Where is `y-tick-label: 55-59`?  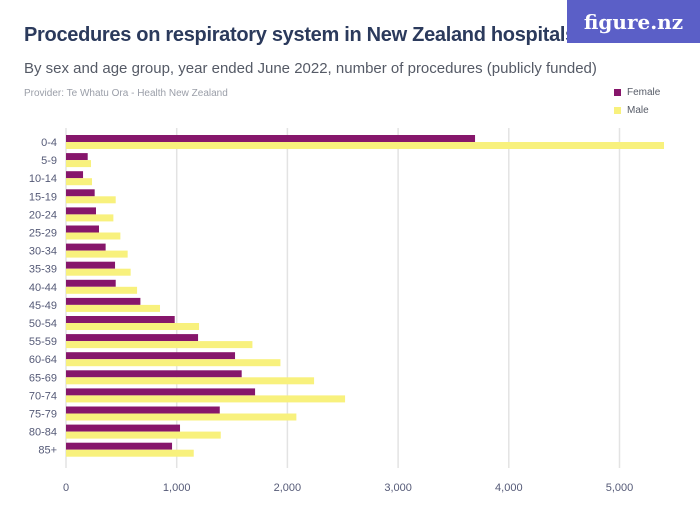
y-tick-label: 55-59 is located at coordinates (43, 342).